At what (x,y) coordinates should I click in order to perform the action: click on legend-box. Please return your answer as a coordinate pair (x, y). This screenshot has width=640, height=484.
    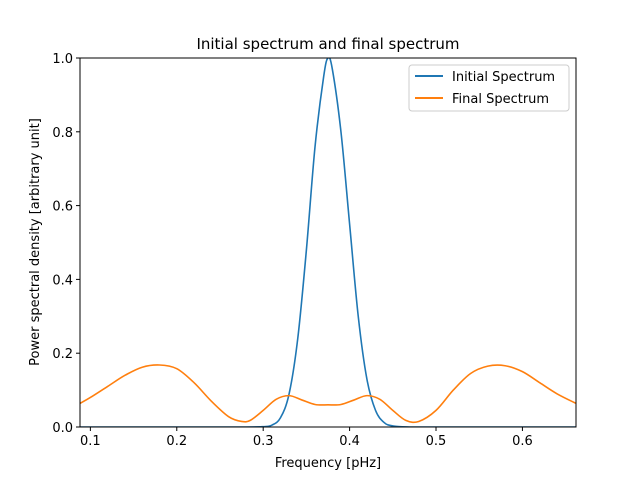
    Looking at the image, I should click on (489, 88).